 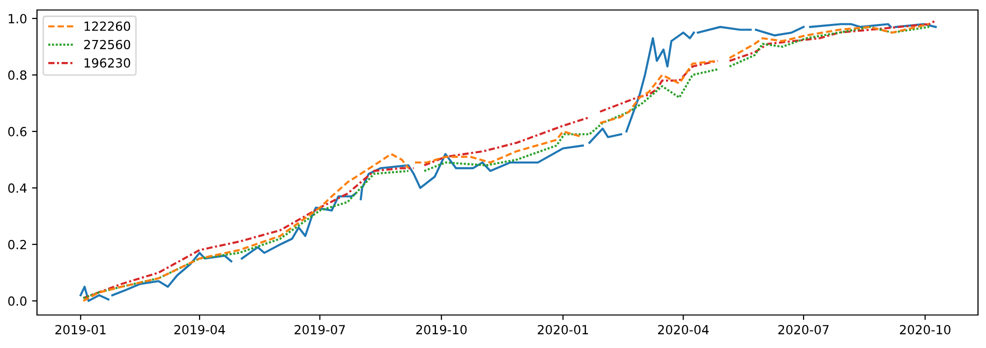 I want to click on x-tick-label: 2020-10, so click(x=925, y=329).